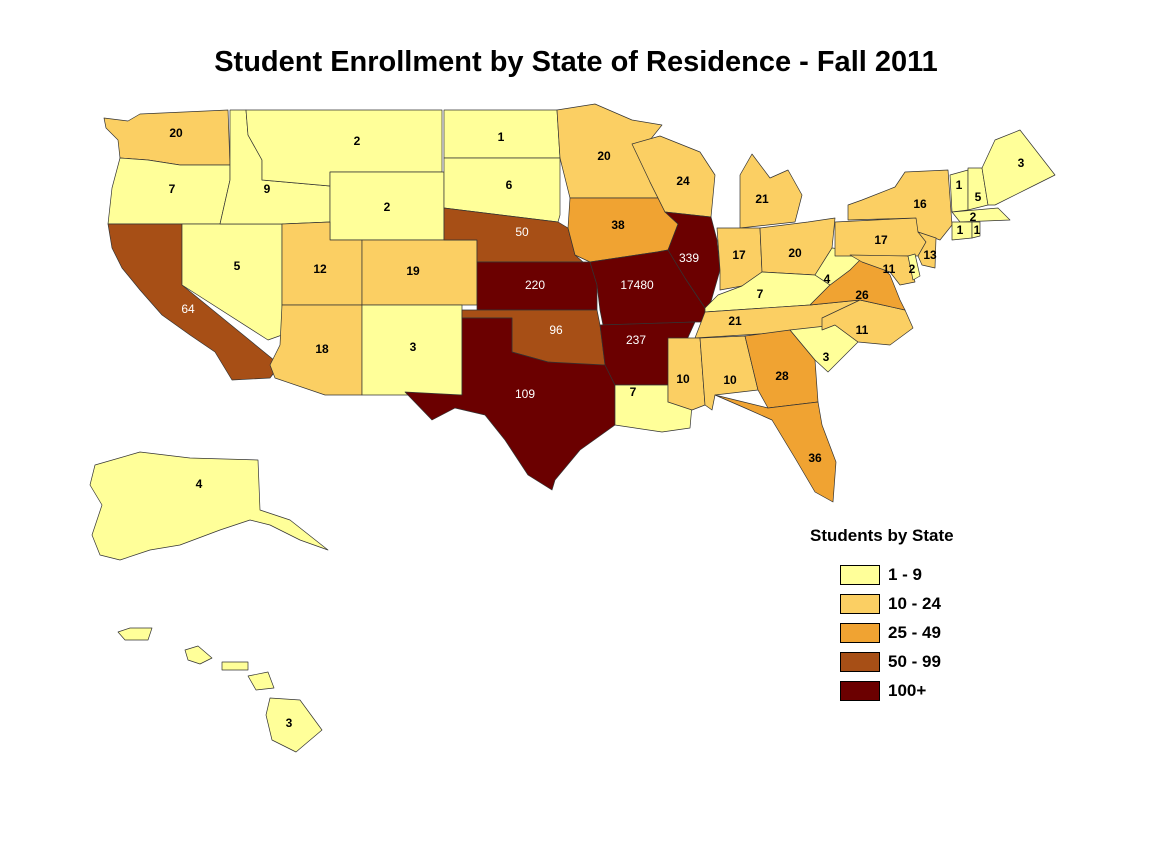  Describe the element at coordinates (882, 535) in the screenshot. I see `legend-title: Students by State` at that location.